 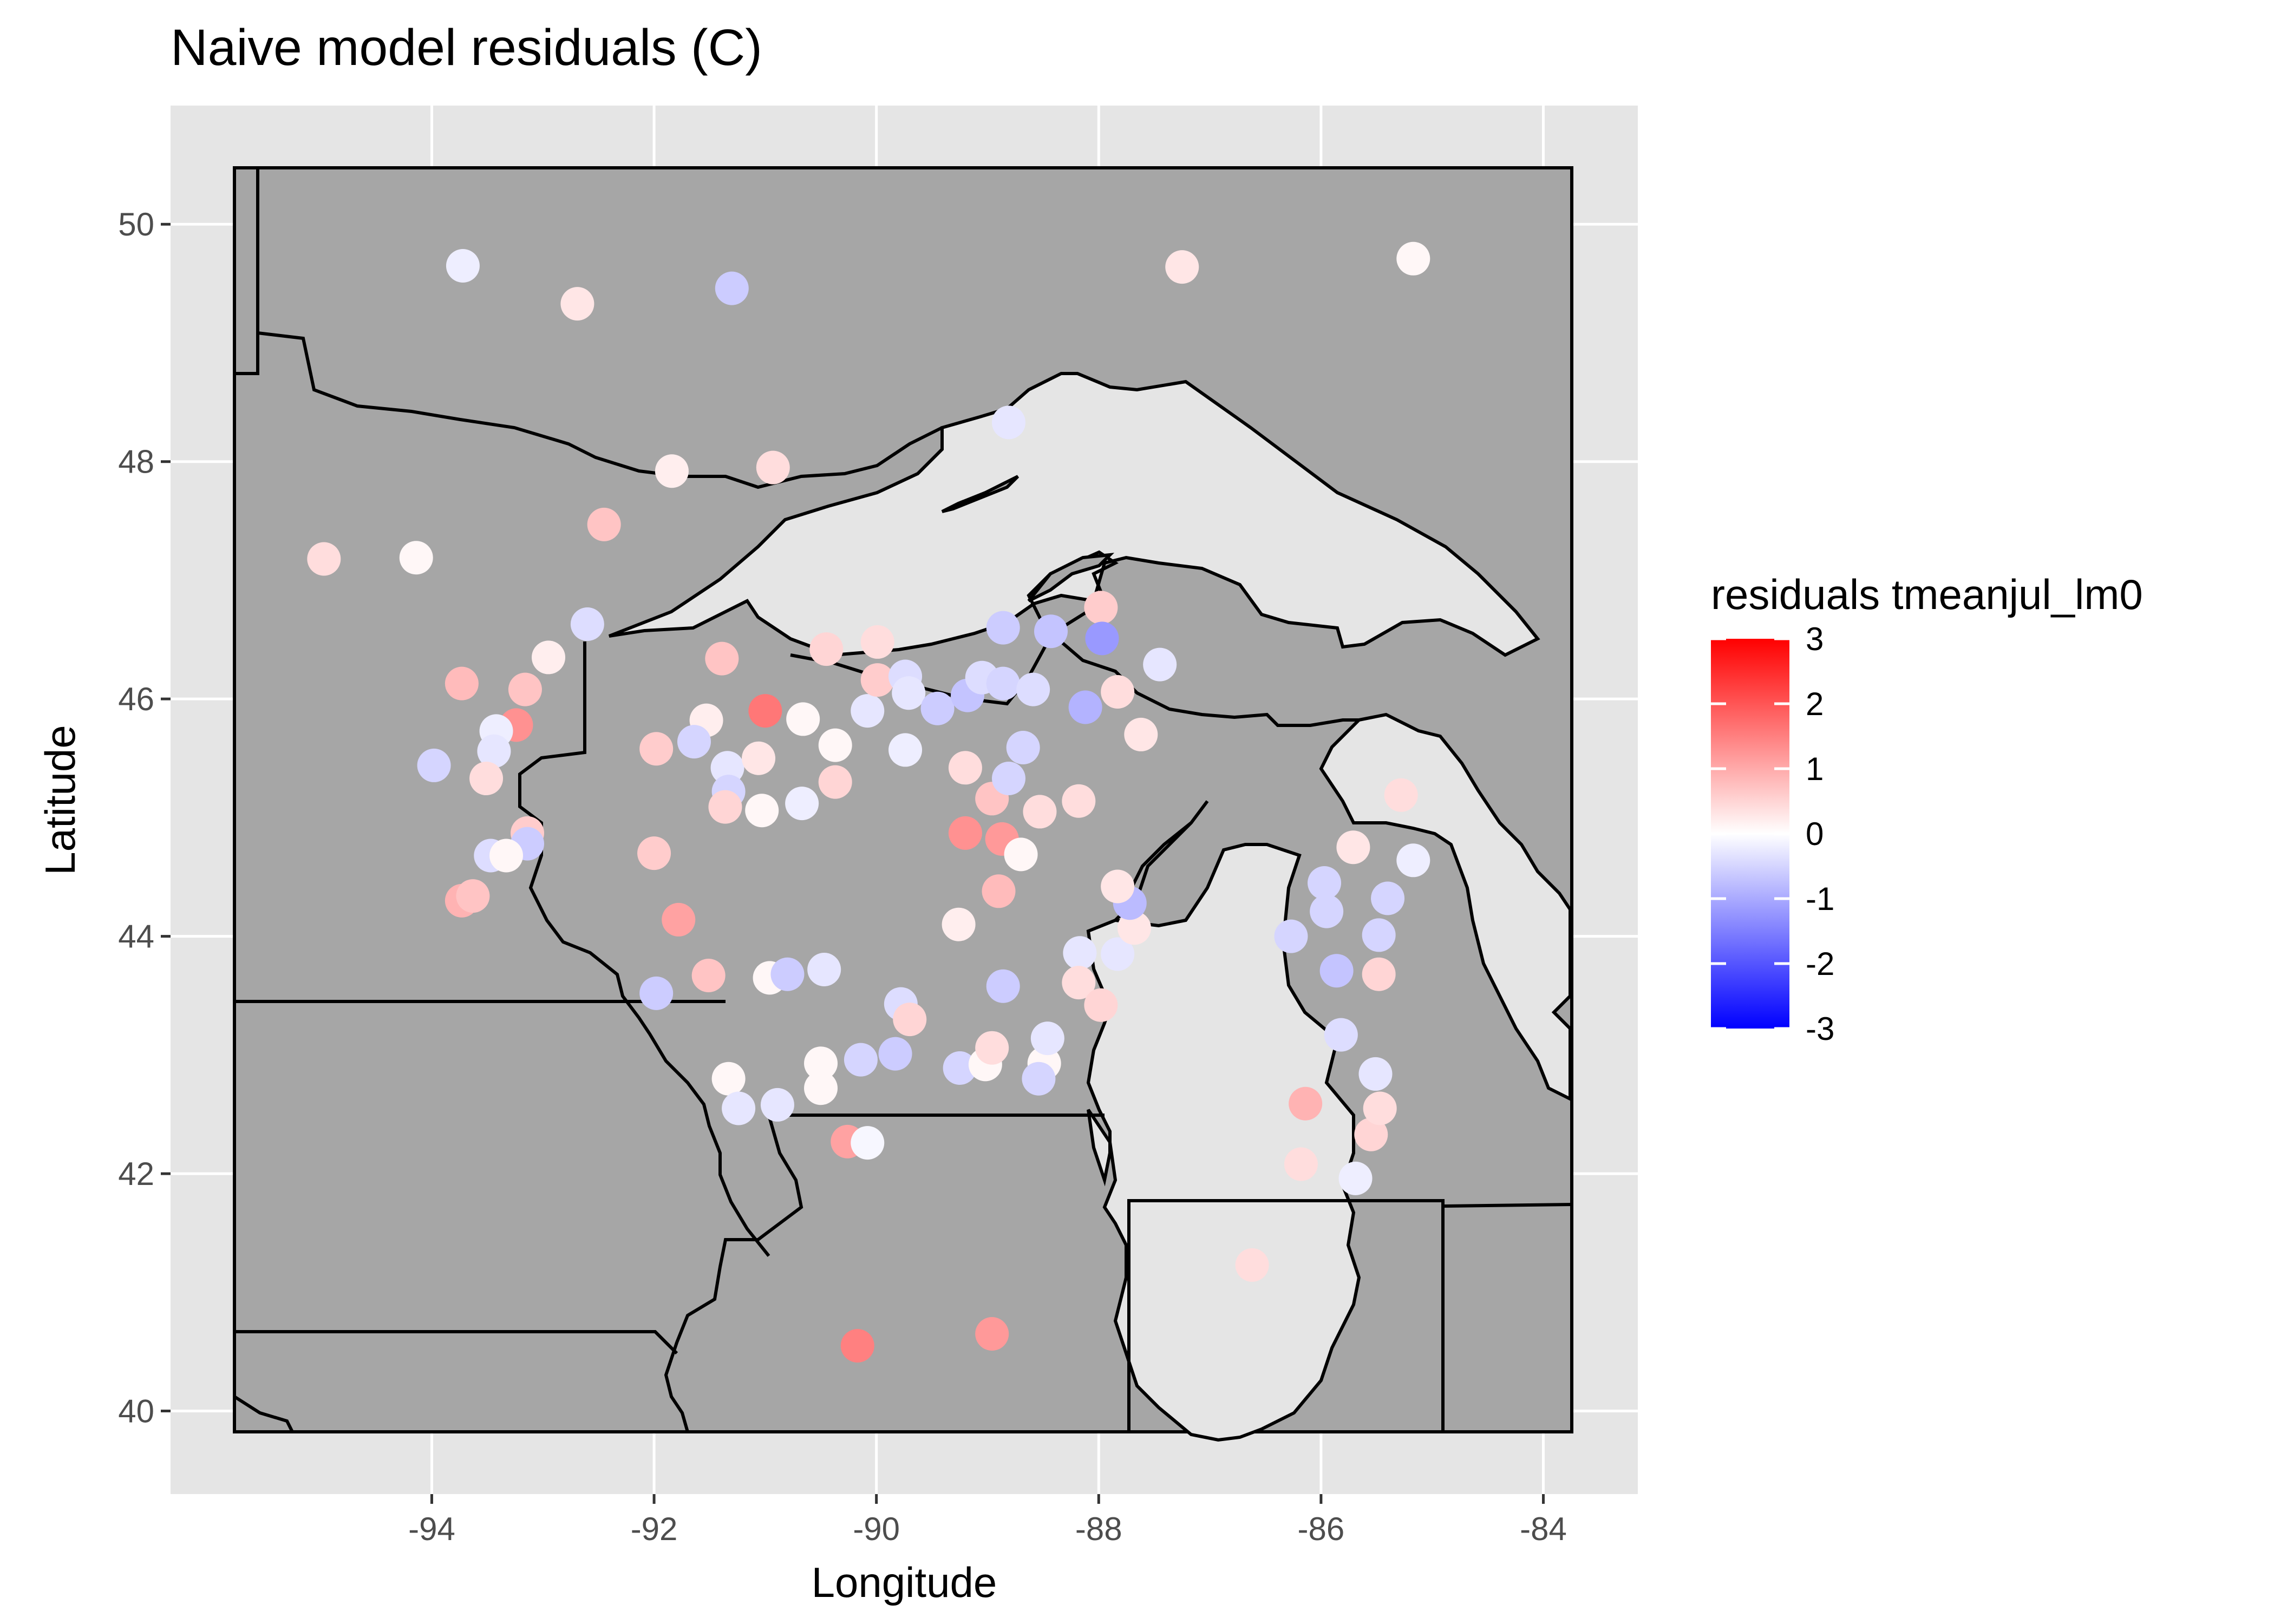 I want to click on legend-tick-label: -2, so click(x=1820, y=964).